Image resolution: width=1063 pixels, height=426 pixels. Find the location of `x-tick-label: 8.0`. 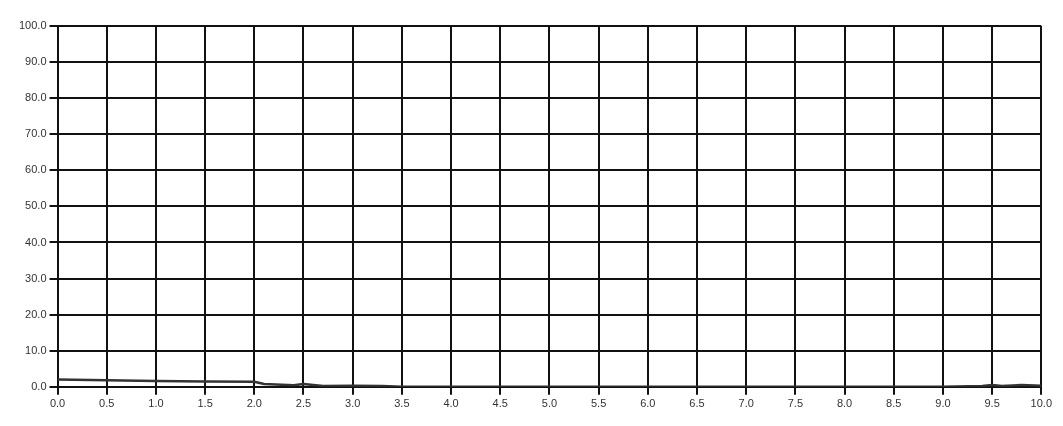

x-tick-label: 8.0 is located at coordinates (844, 403).